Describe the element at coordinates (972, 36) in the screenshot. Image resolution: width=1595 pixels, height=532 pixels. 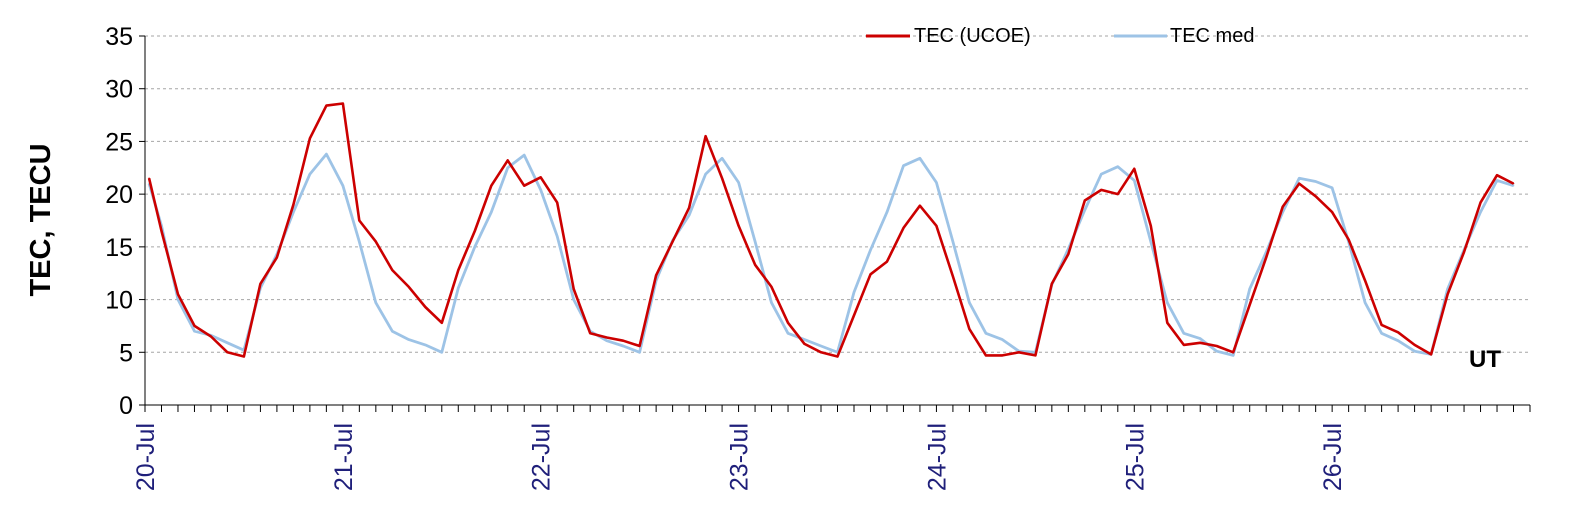
I see `legend-label-tec-ucoe: TEC (UCOE)` at that location.